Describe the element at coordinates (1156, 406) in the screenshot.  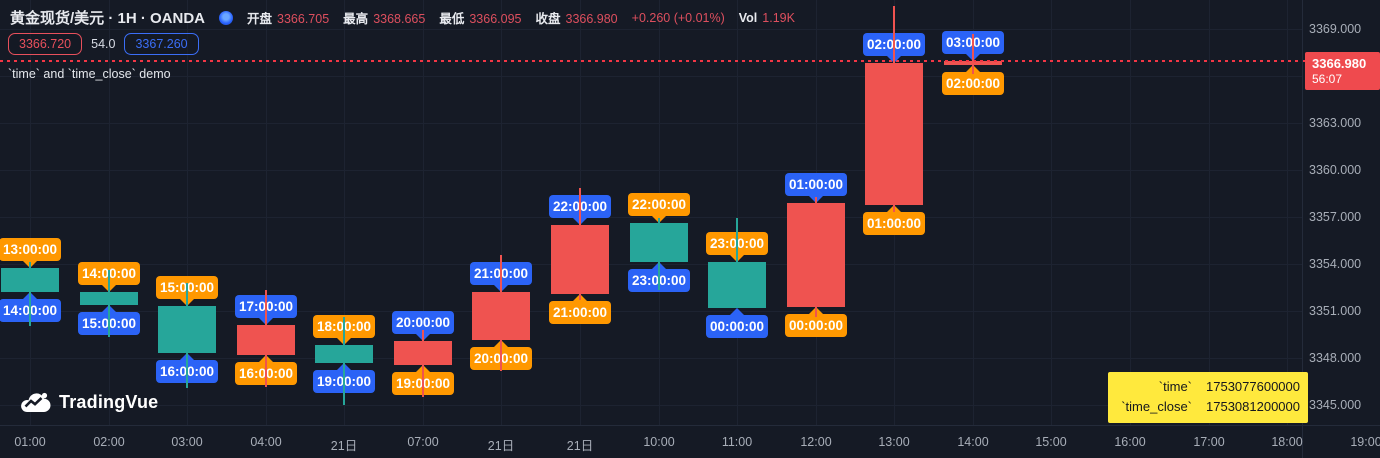
I see `tooltip-time-close-label: `time_close`` at that location.